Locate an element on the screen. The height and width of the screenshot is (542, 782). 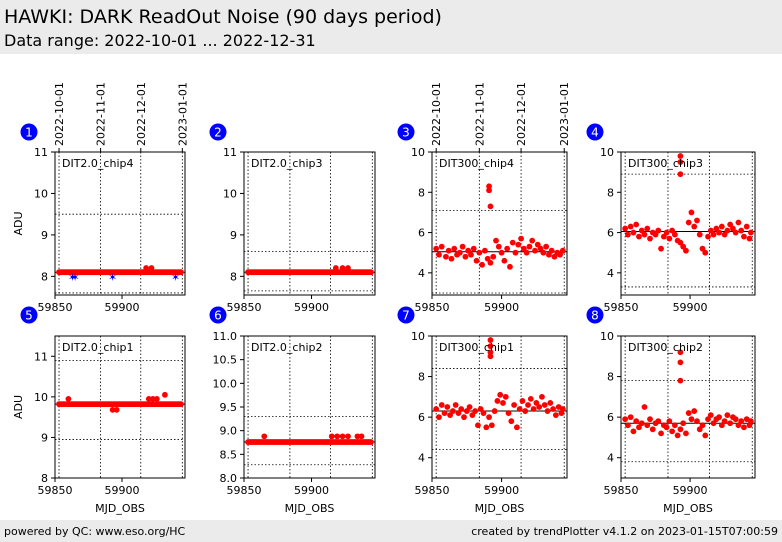
x-axis-label: MJD_OBS is located at coordinates (120, 508).